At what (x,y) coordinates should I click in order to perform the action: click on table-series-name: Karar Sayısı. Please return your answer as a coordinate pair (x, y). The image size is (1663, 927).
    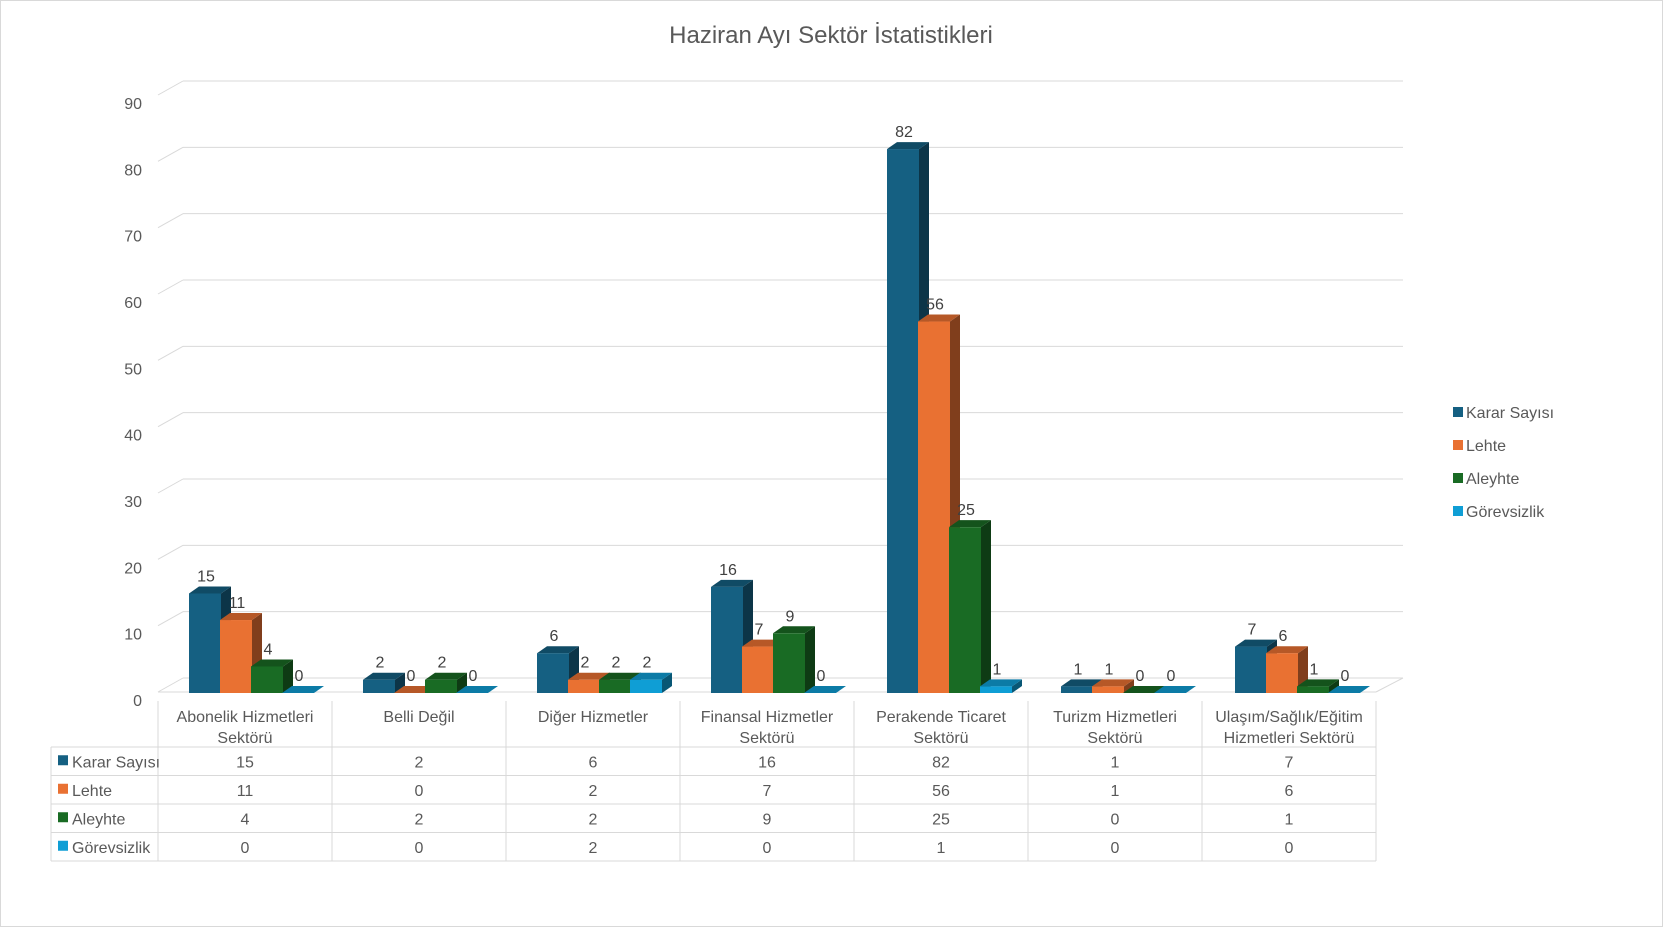
    Looking at the image, I should click on (116, 762).